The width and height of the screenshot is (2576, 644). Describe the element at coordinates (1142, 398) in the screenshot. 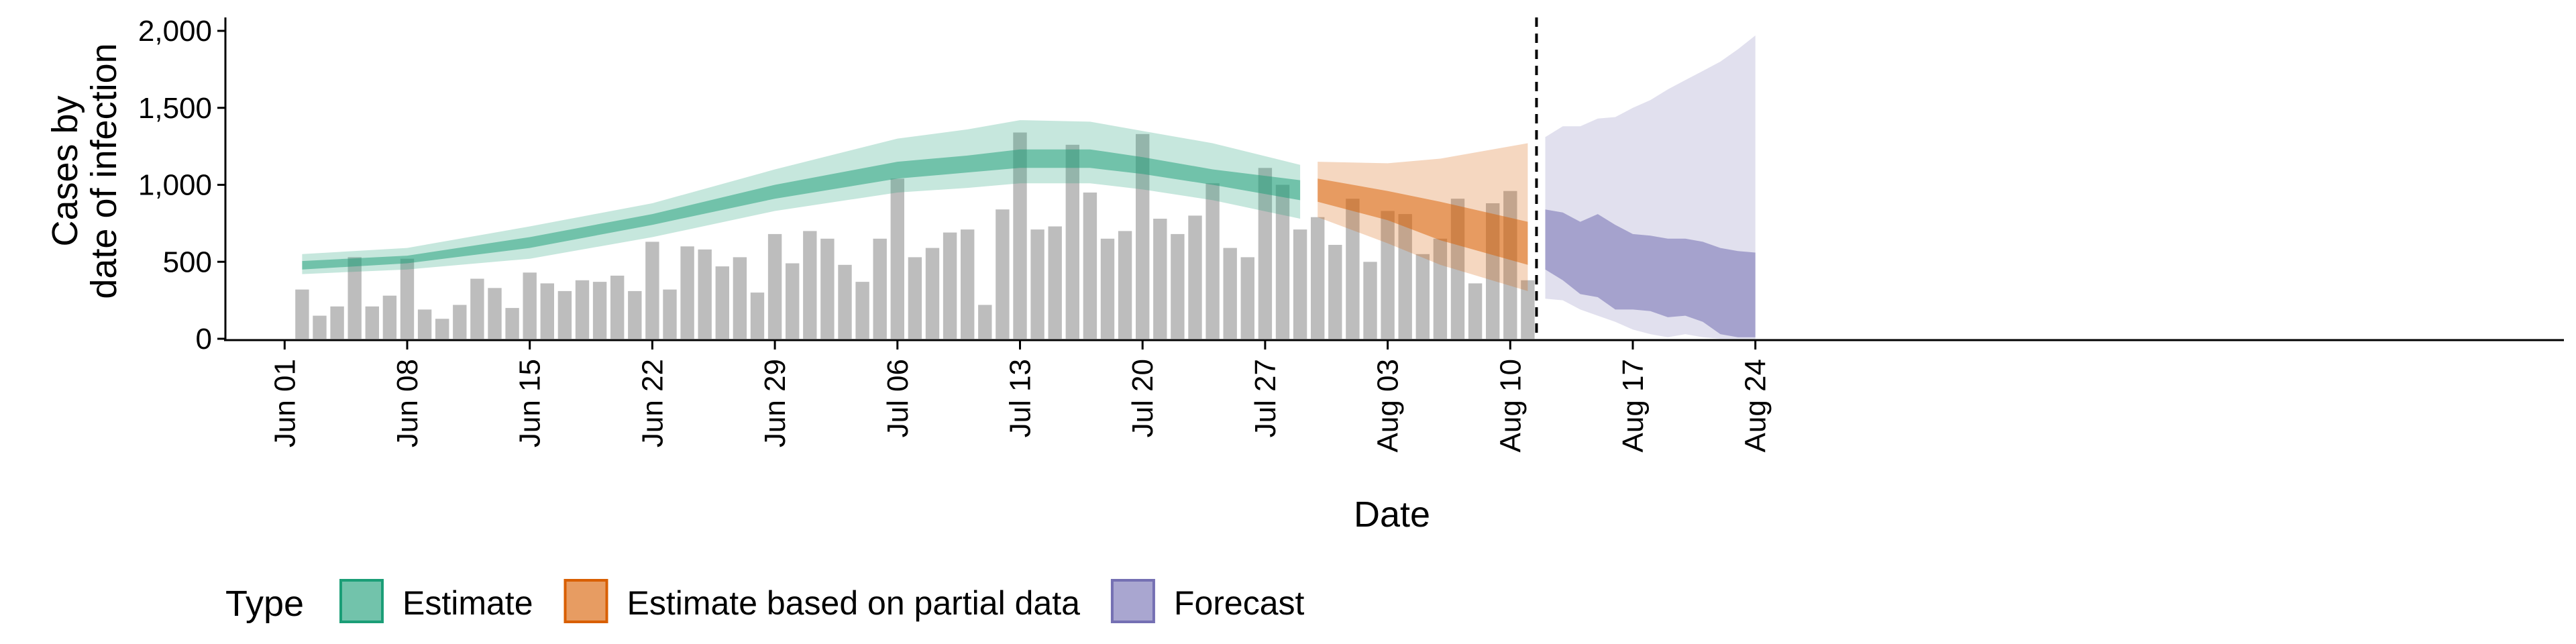

I see `x-tick-label: Jul 20` at that location.